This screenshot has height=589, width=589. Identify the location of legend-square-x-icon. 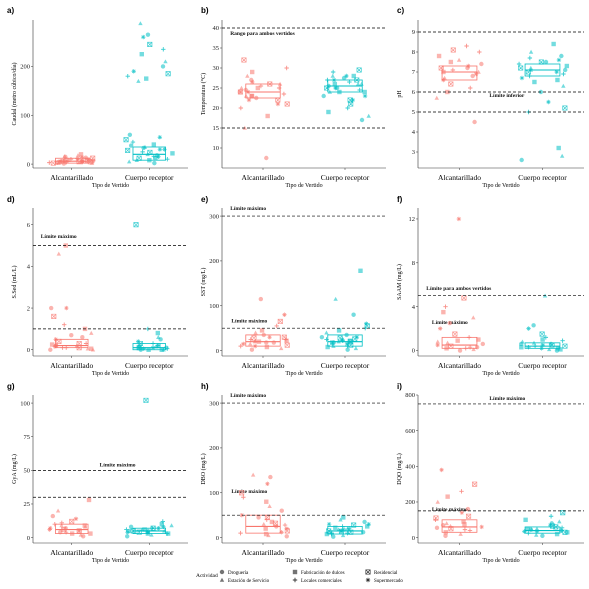
(368, 572).